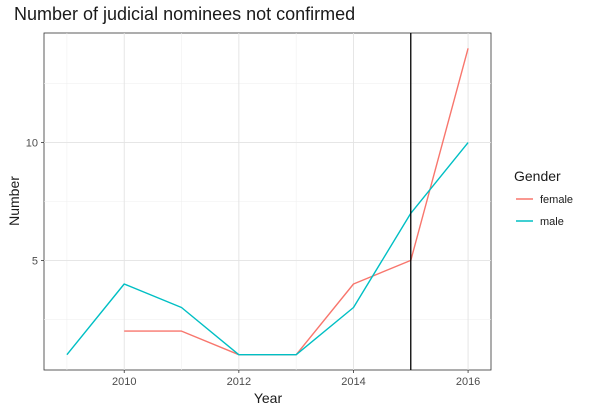 The width and height of the screenshot is (590, 410). What do you see at coordinates (537, 176) in the screenshot?
I see `legend-title: Gender` at bounding box center [537, 176].